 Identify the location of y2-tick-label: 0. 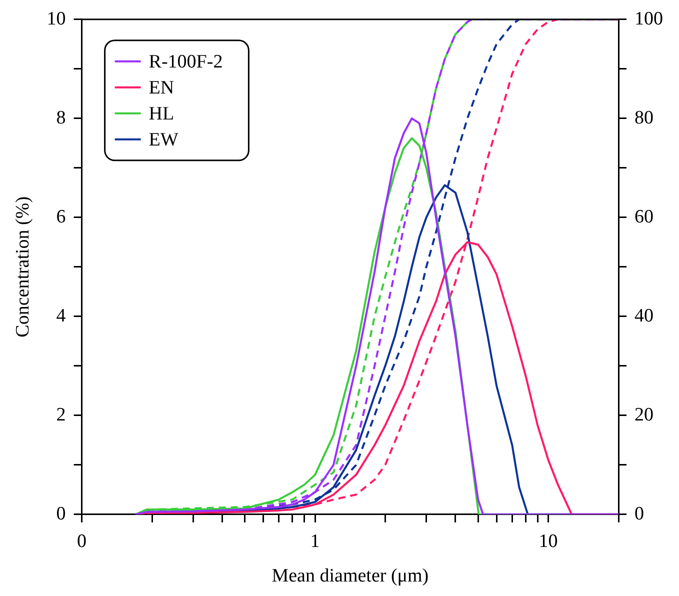
(639, 513).